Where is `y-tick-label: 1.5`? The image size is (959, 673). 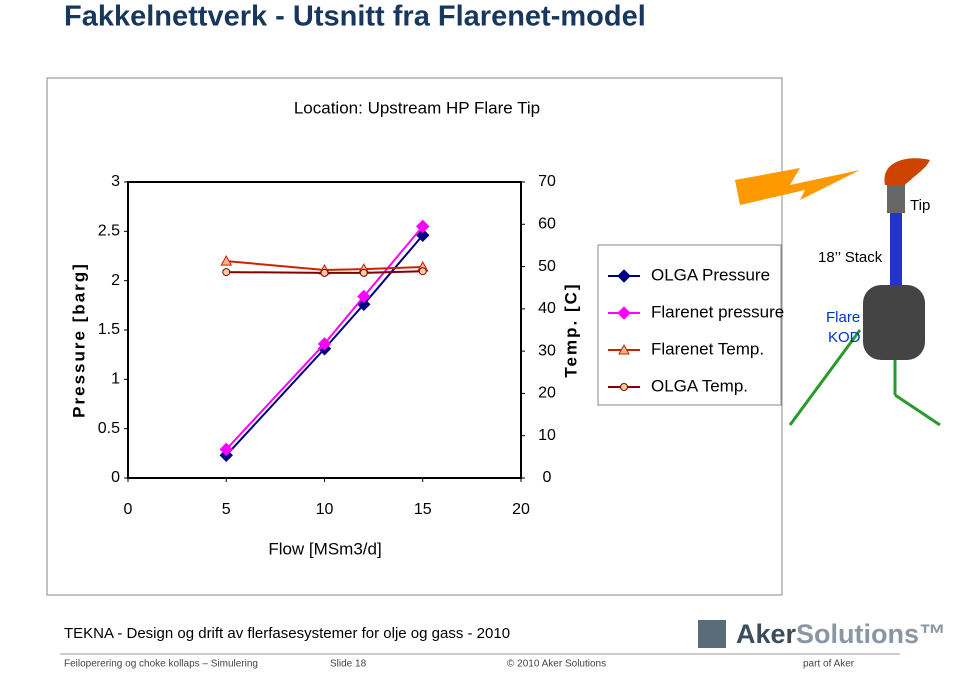 y-tick-label: 1.5 is located at coordinates (109, 329).